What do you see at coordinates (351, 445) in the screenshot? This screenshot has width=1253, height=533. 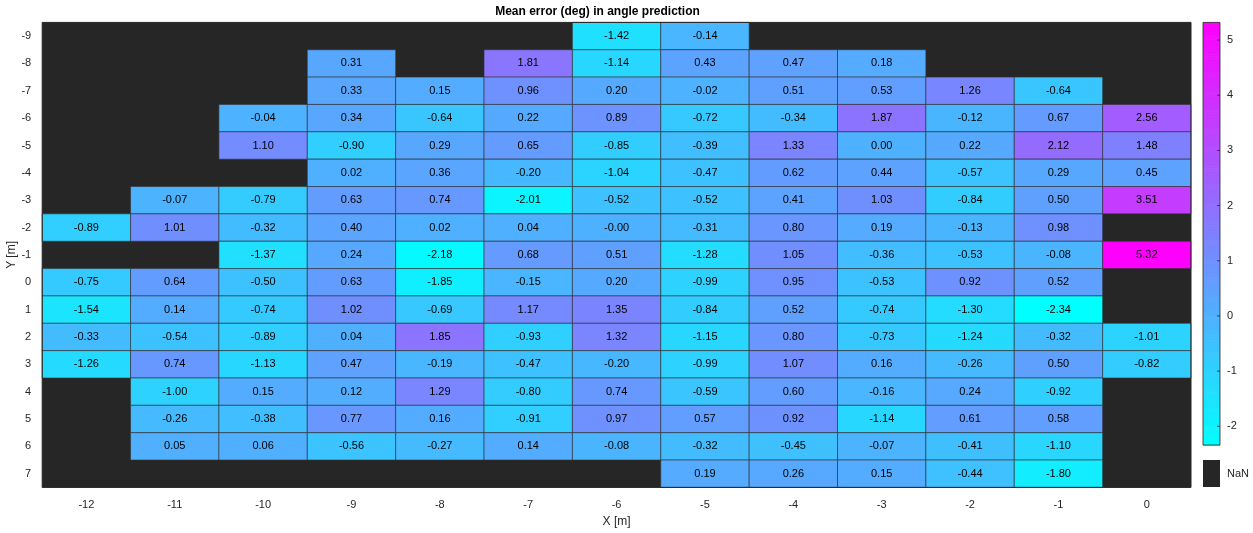 I see `data-label: -0.56` at bounding box center [351, 445].